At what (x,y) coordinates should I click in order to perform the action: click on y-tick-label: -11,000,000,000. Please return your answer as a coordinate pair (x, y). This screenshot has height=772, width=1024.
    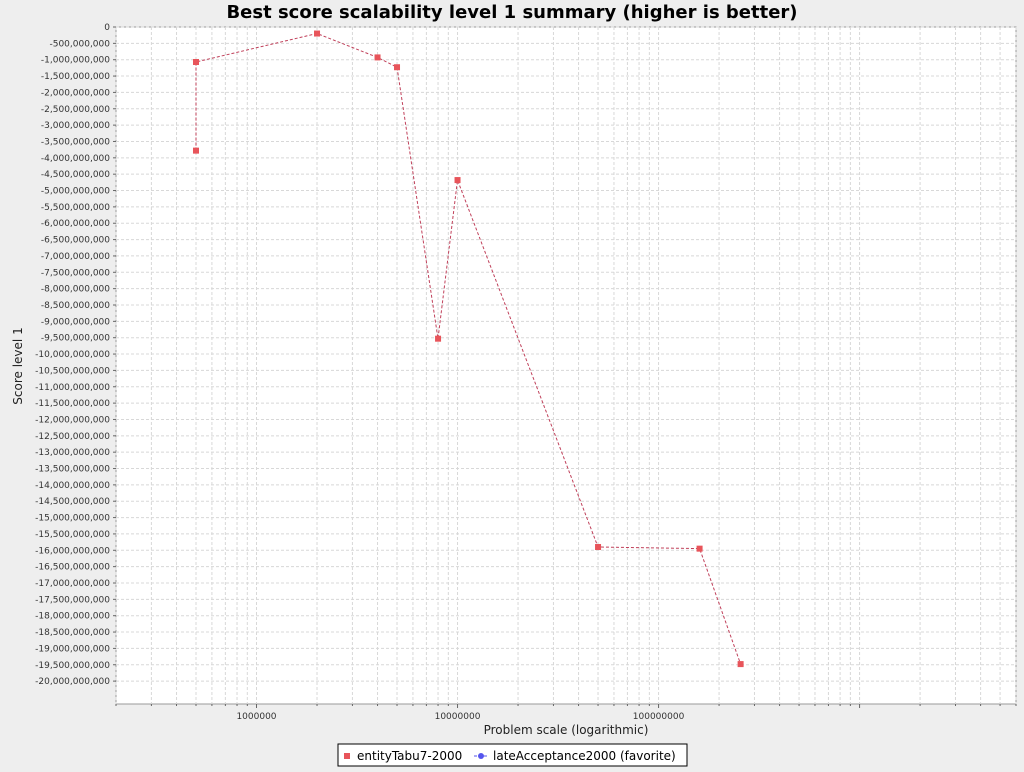
    Looking at the image, I should click on (72, 388).